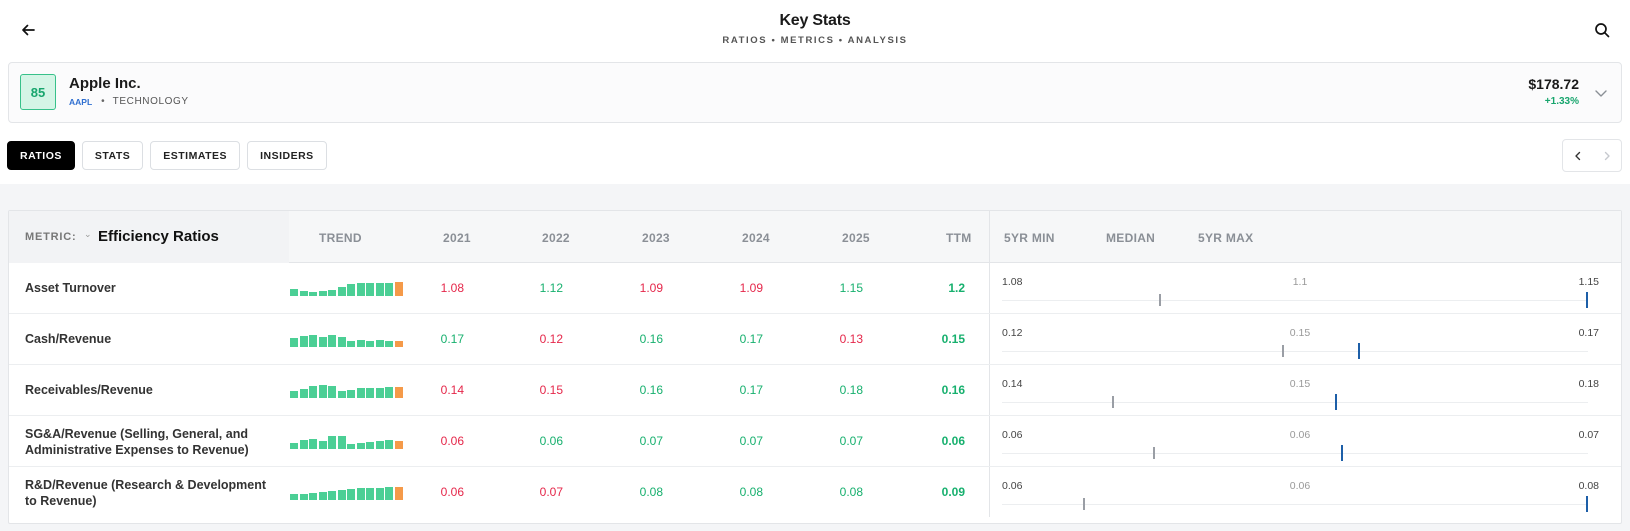  What do you see at coordinates (1588, 333) in the screenshot?
I see `range-max: 0.17` at bounding box center [1588, 333].